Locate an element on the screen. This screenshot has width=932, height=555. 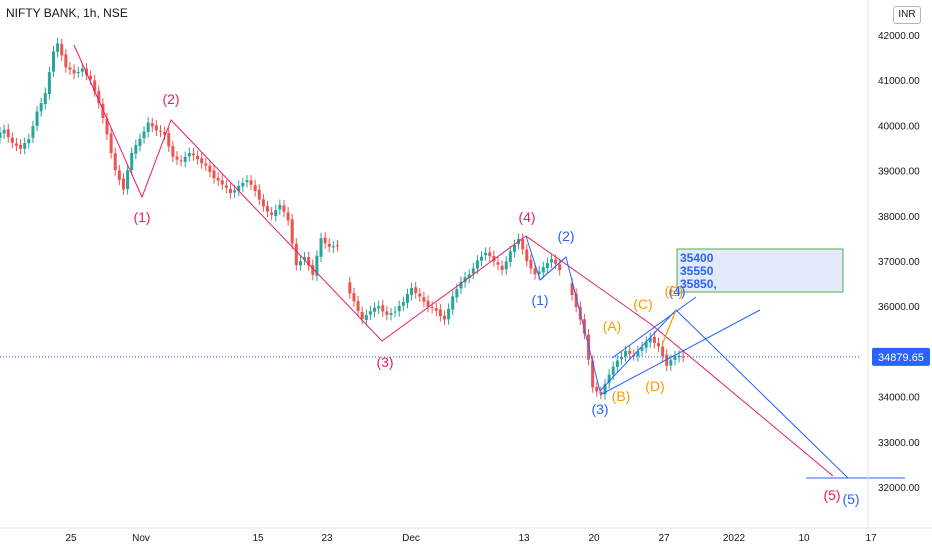
wave-label-blue: (4) is located at coordinates (676, 291).